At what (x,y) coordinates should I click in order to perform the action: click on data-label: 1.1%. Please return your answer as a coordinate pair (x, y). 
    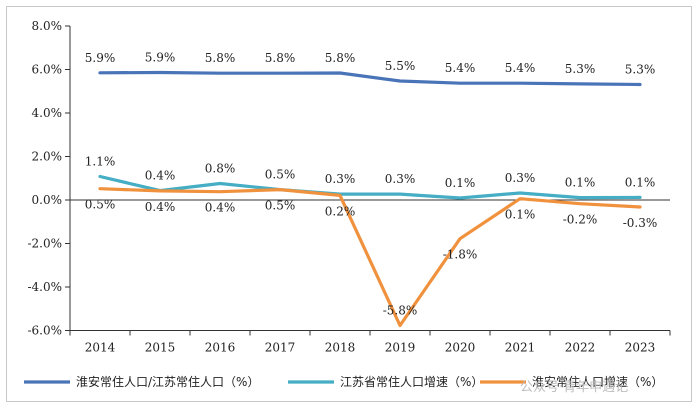
    Looking at the image, I should click on (100, 162).